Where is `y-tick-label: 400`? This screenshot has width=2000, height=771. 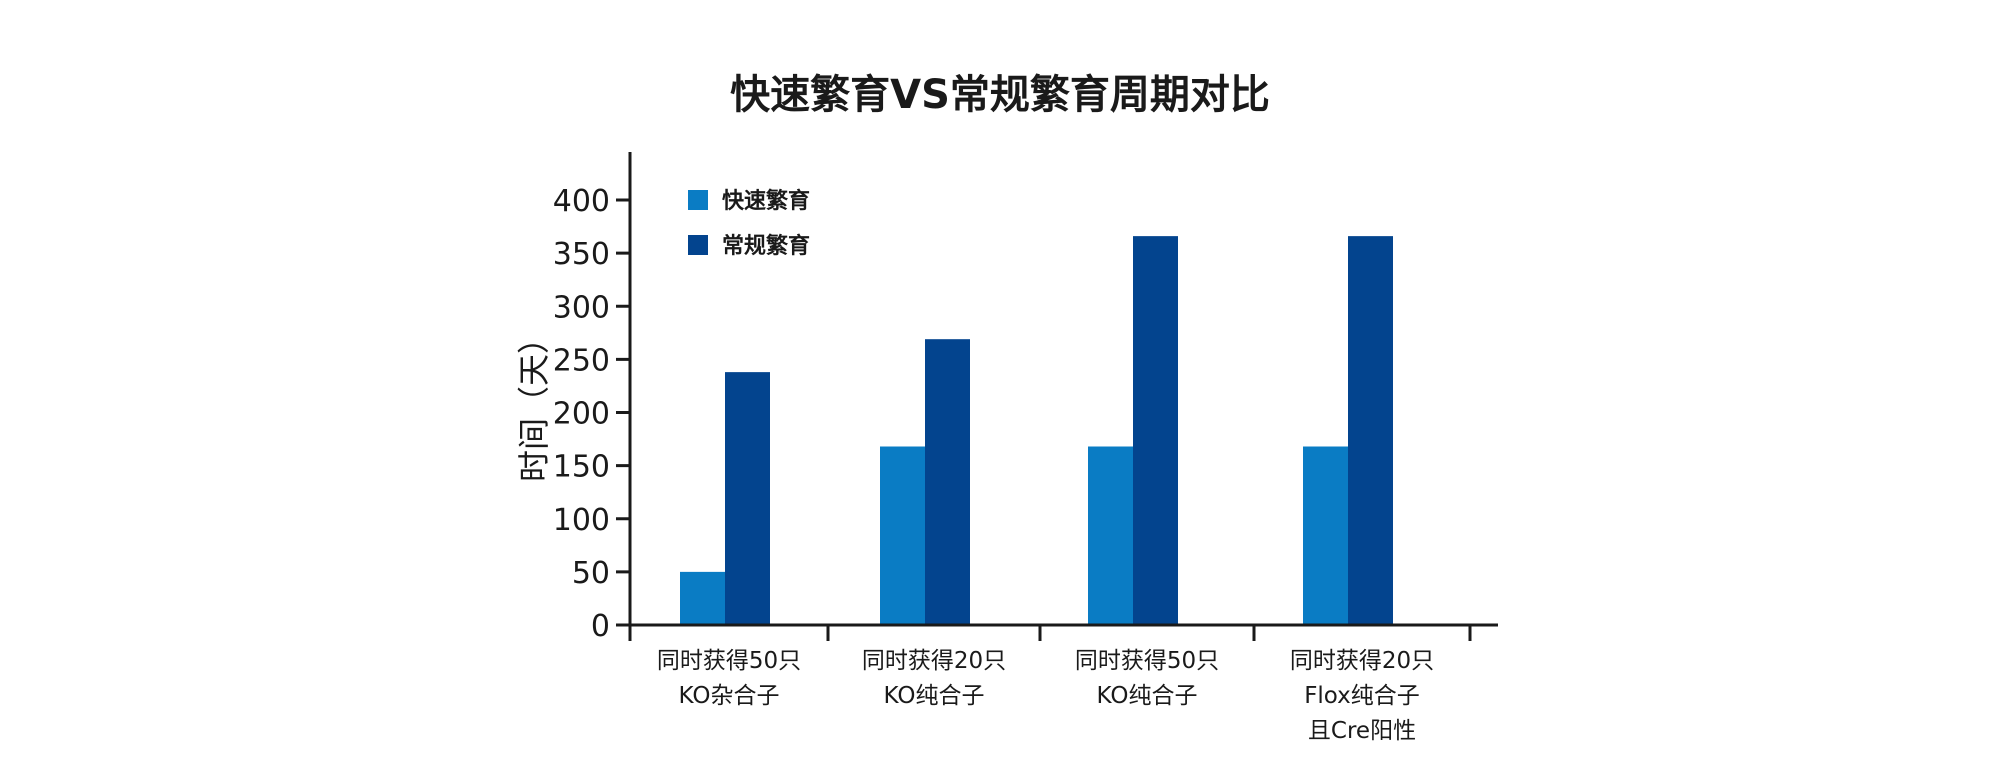 y-tick-label: 400 is located at coordinates (581, 201).